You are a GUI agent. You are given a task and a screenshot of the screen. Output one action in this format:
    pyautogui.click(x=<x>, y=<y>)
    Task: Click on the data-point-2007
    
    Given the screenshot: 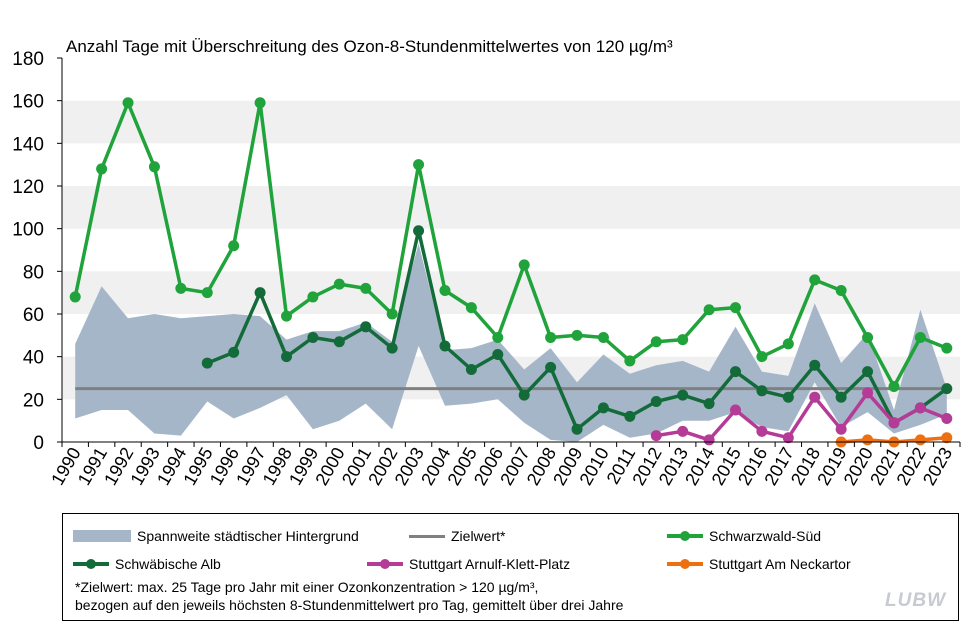 What is the action you would take?
    pyautogui.click(x=524, y=265)
    